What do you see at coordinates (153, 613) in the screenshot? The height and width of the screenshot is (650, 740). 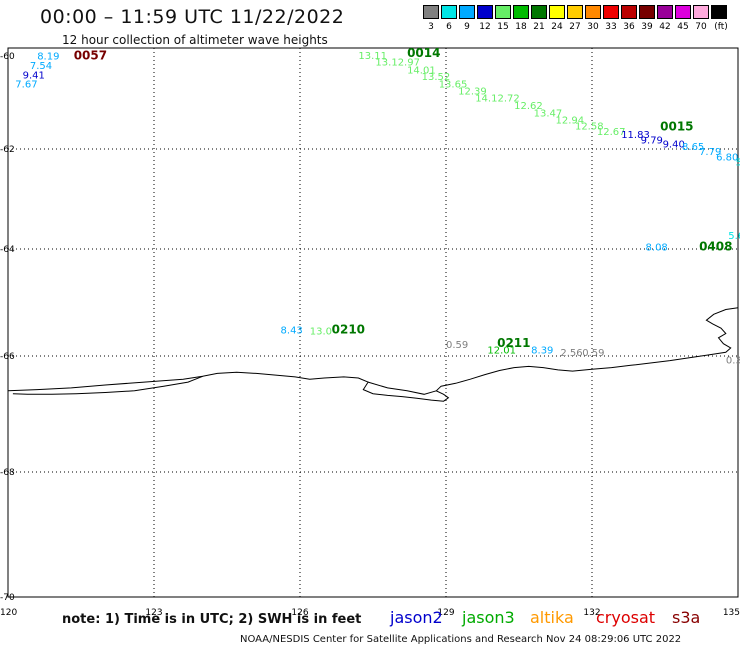 I see `lon-tick-label: 123` at bounding box center [153, 613].